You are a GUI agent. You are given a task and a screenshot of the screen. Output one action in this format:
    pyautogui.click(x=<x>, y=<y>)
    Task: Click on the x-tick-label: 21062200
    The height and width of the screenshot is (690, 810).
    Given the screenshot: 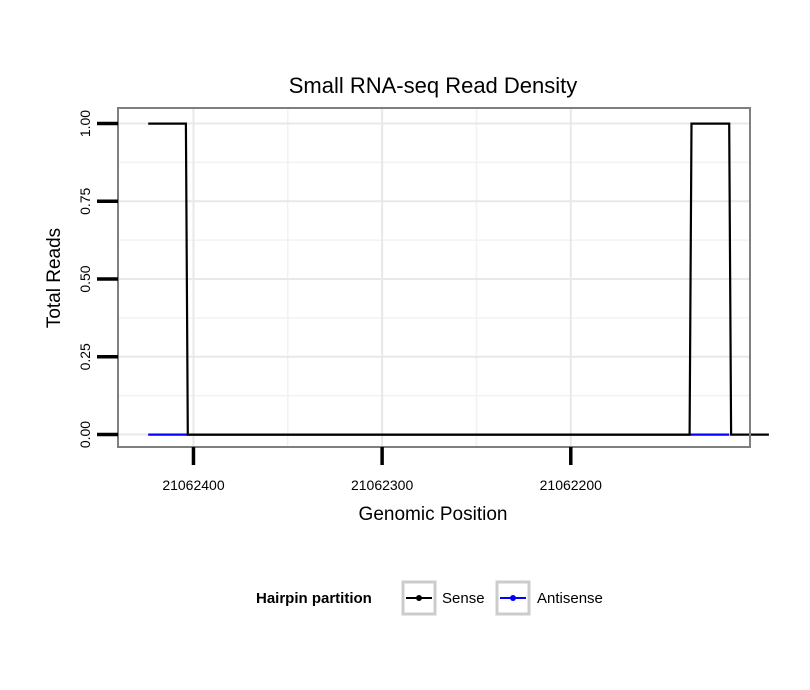 What is the action you would take?
    pyautogui.click(x=571, y=485)
    